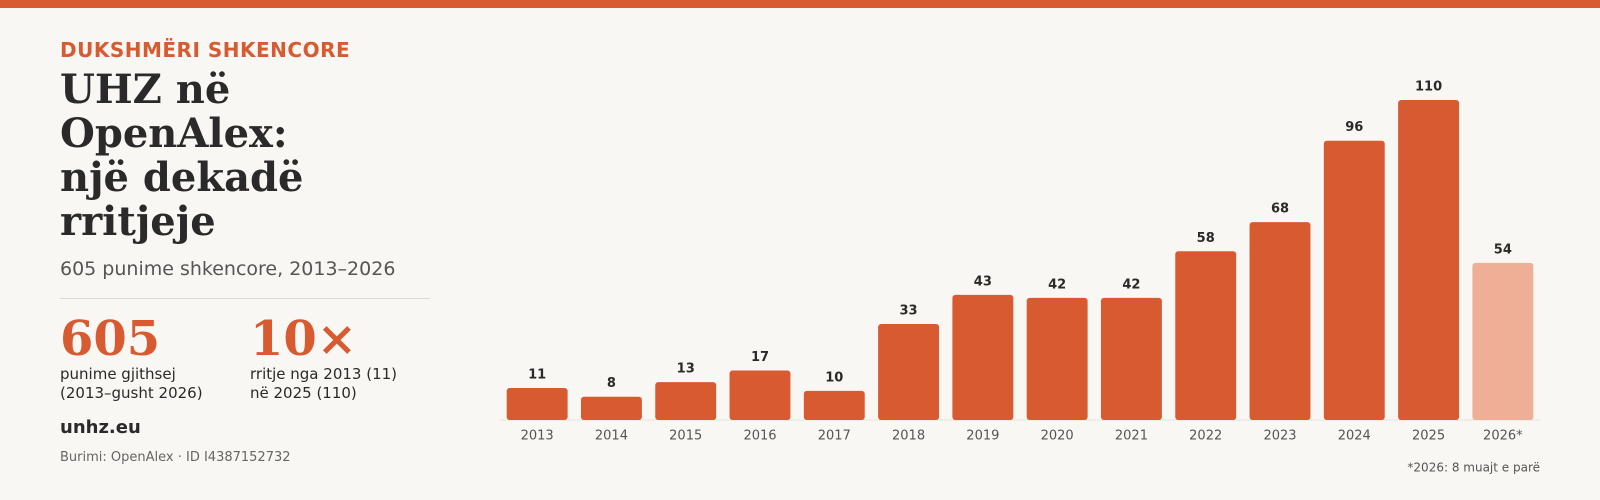 The image size is (1600, 500). I want to click on stat-value: 10×, so click(304, 339).